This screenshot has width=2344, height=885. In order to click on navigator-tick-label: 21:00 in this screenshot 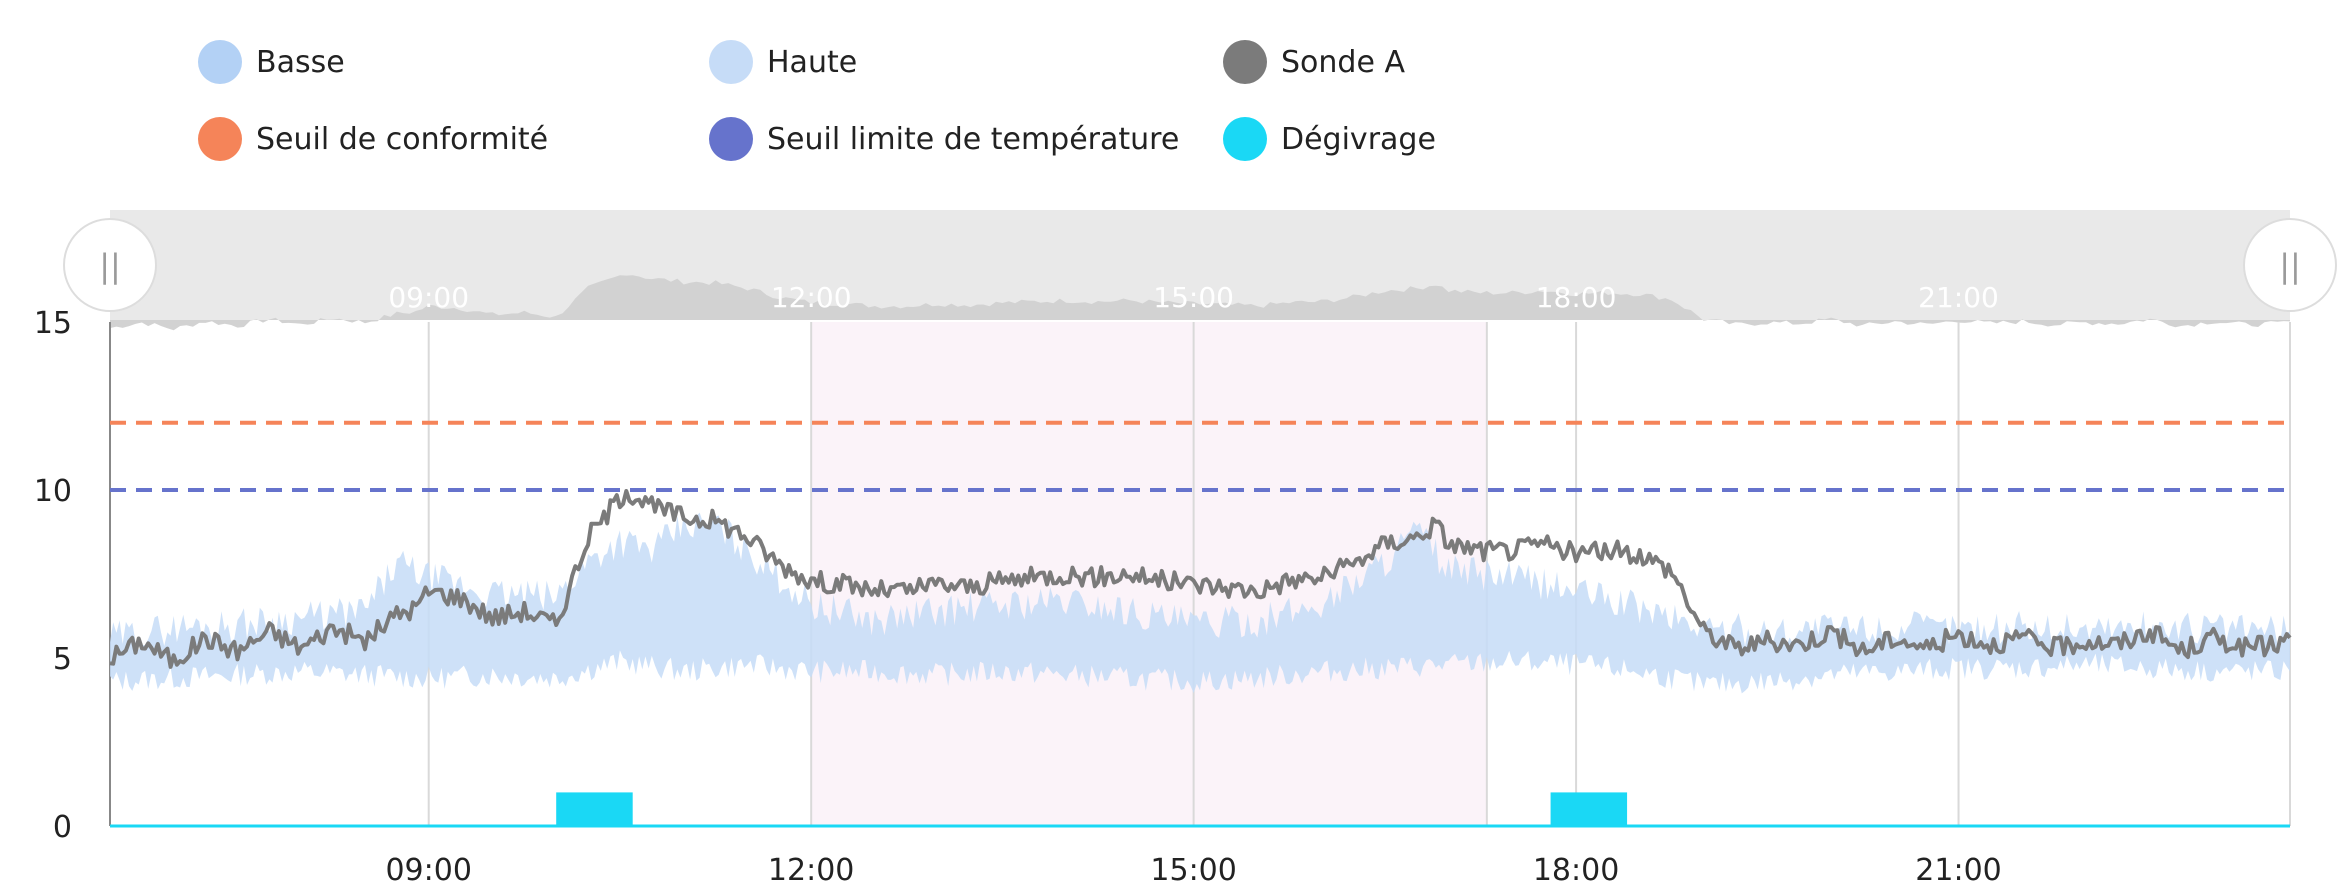, I will do `click(1958, 297)`.